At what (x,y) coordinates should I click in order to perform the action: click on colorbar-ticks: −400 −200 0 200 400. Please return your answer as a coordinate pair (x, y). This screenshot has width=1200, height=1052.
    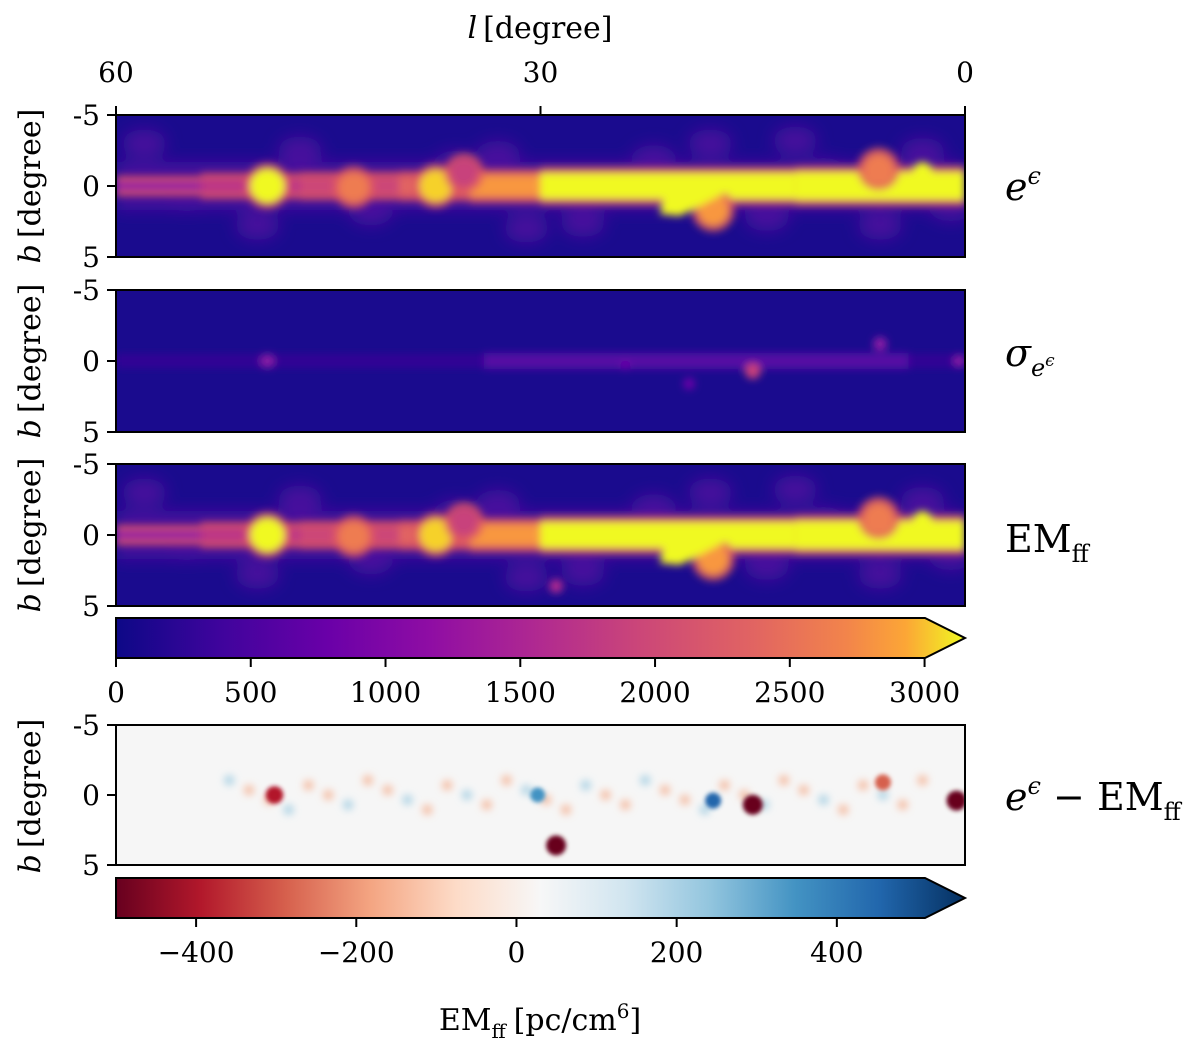
    Looking at the image, I should click on (511, 943).